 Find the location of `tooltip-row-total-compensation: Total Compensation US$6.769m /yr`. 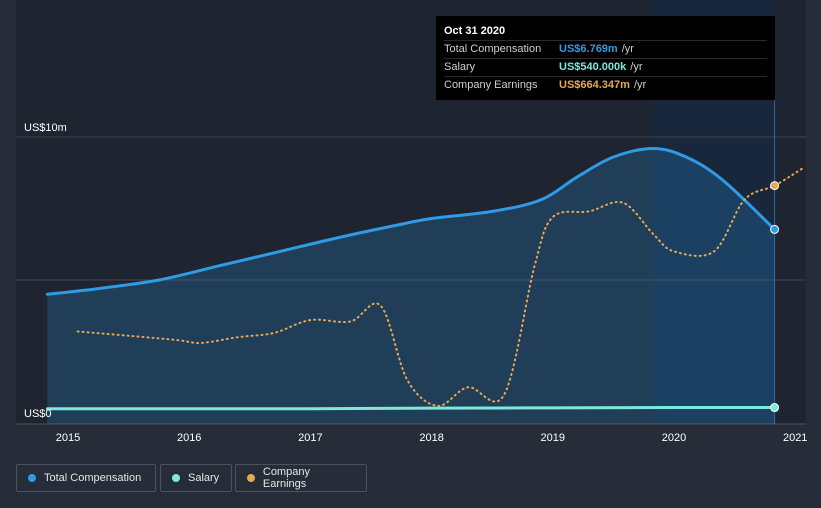

tooltip-row-total-compensation: Total Compensation US$6.769m /yr is located at coordinates (605, 49).